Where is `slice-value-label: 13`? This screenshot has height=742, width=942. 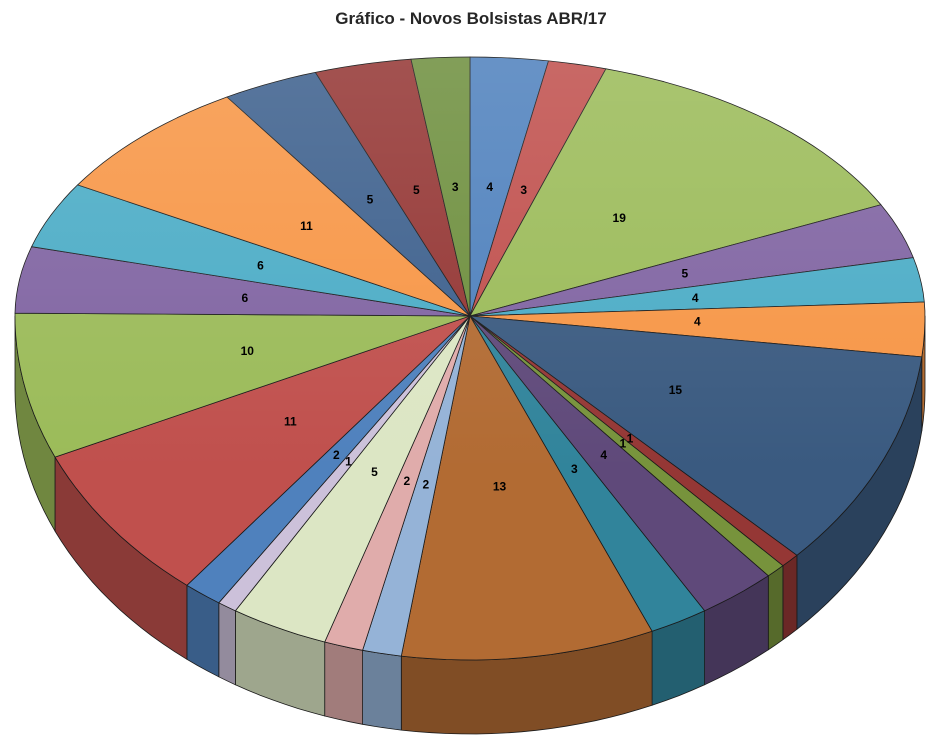 slice-value-label: 13 is located at coordinates (500, 487).